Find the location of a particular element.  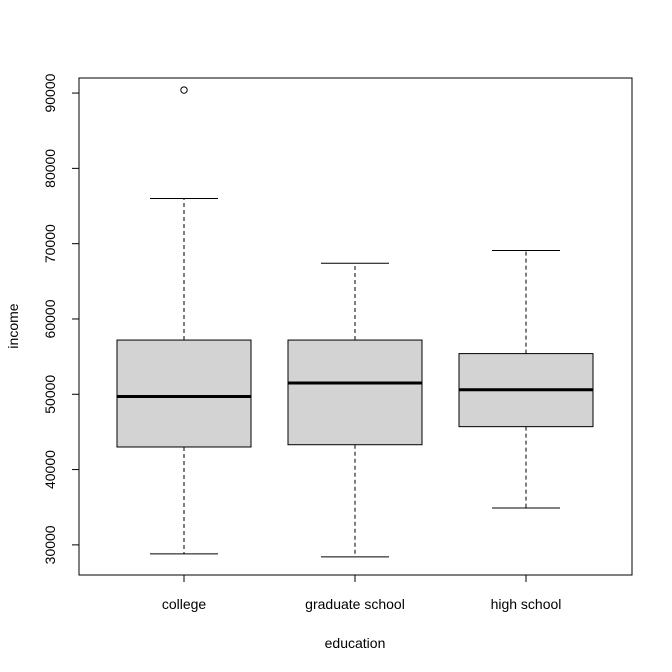

x-tick-label: high school is located at coordinates (526, 604).